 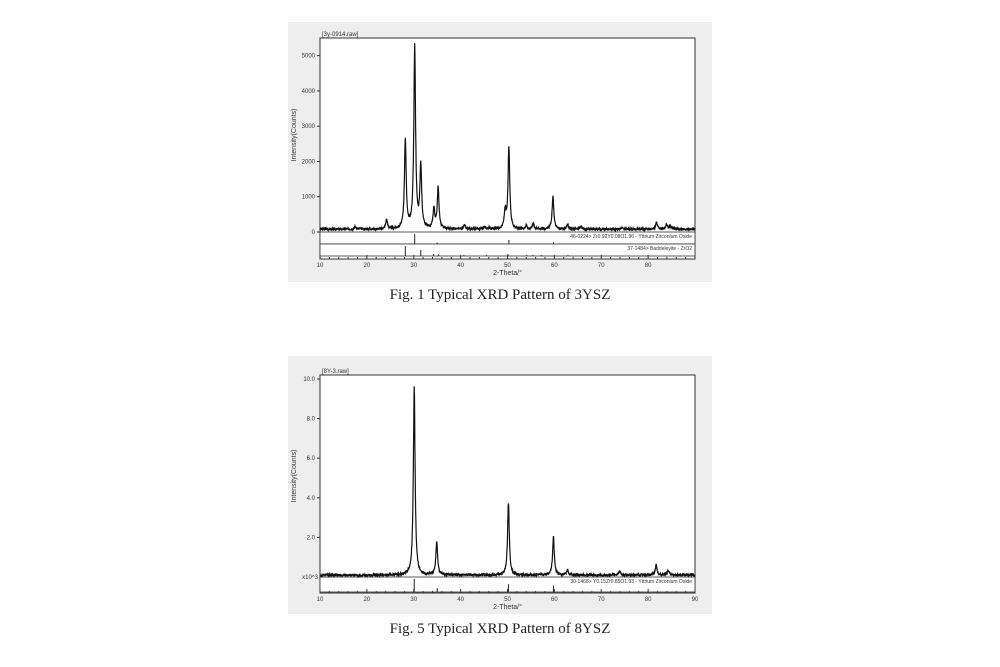 What do you see at coordinates (310, 578) in the screenshot?
I see `y-multiplier-label: x10^3` at bounding box center [310, 578].